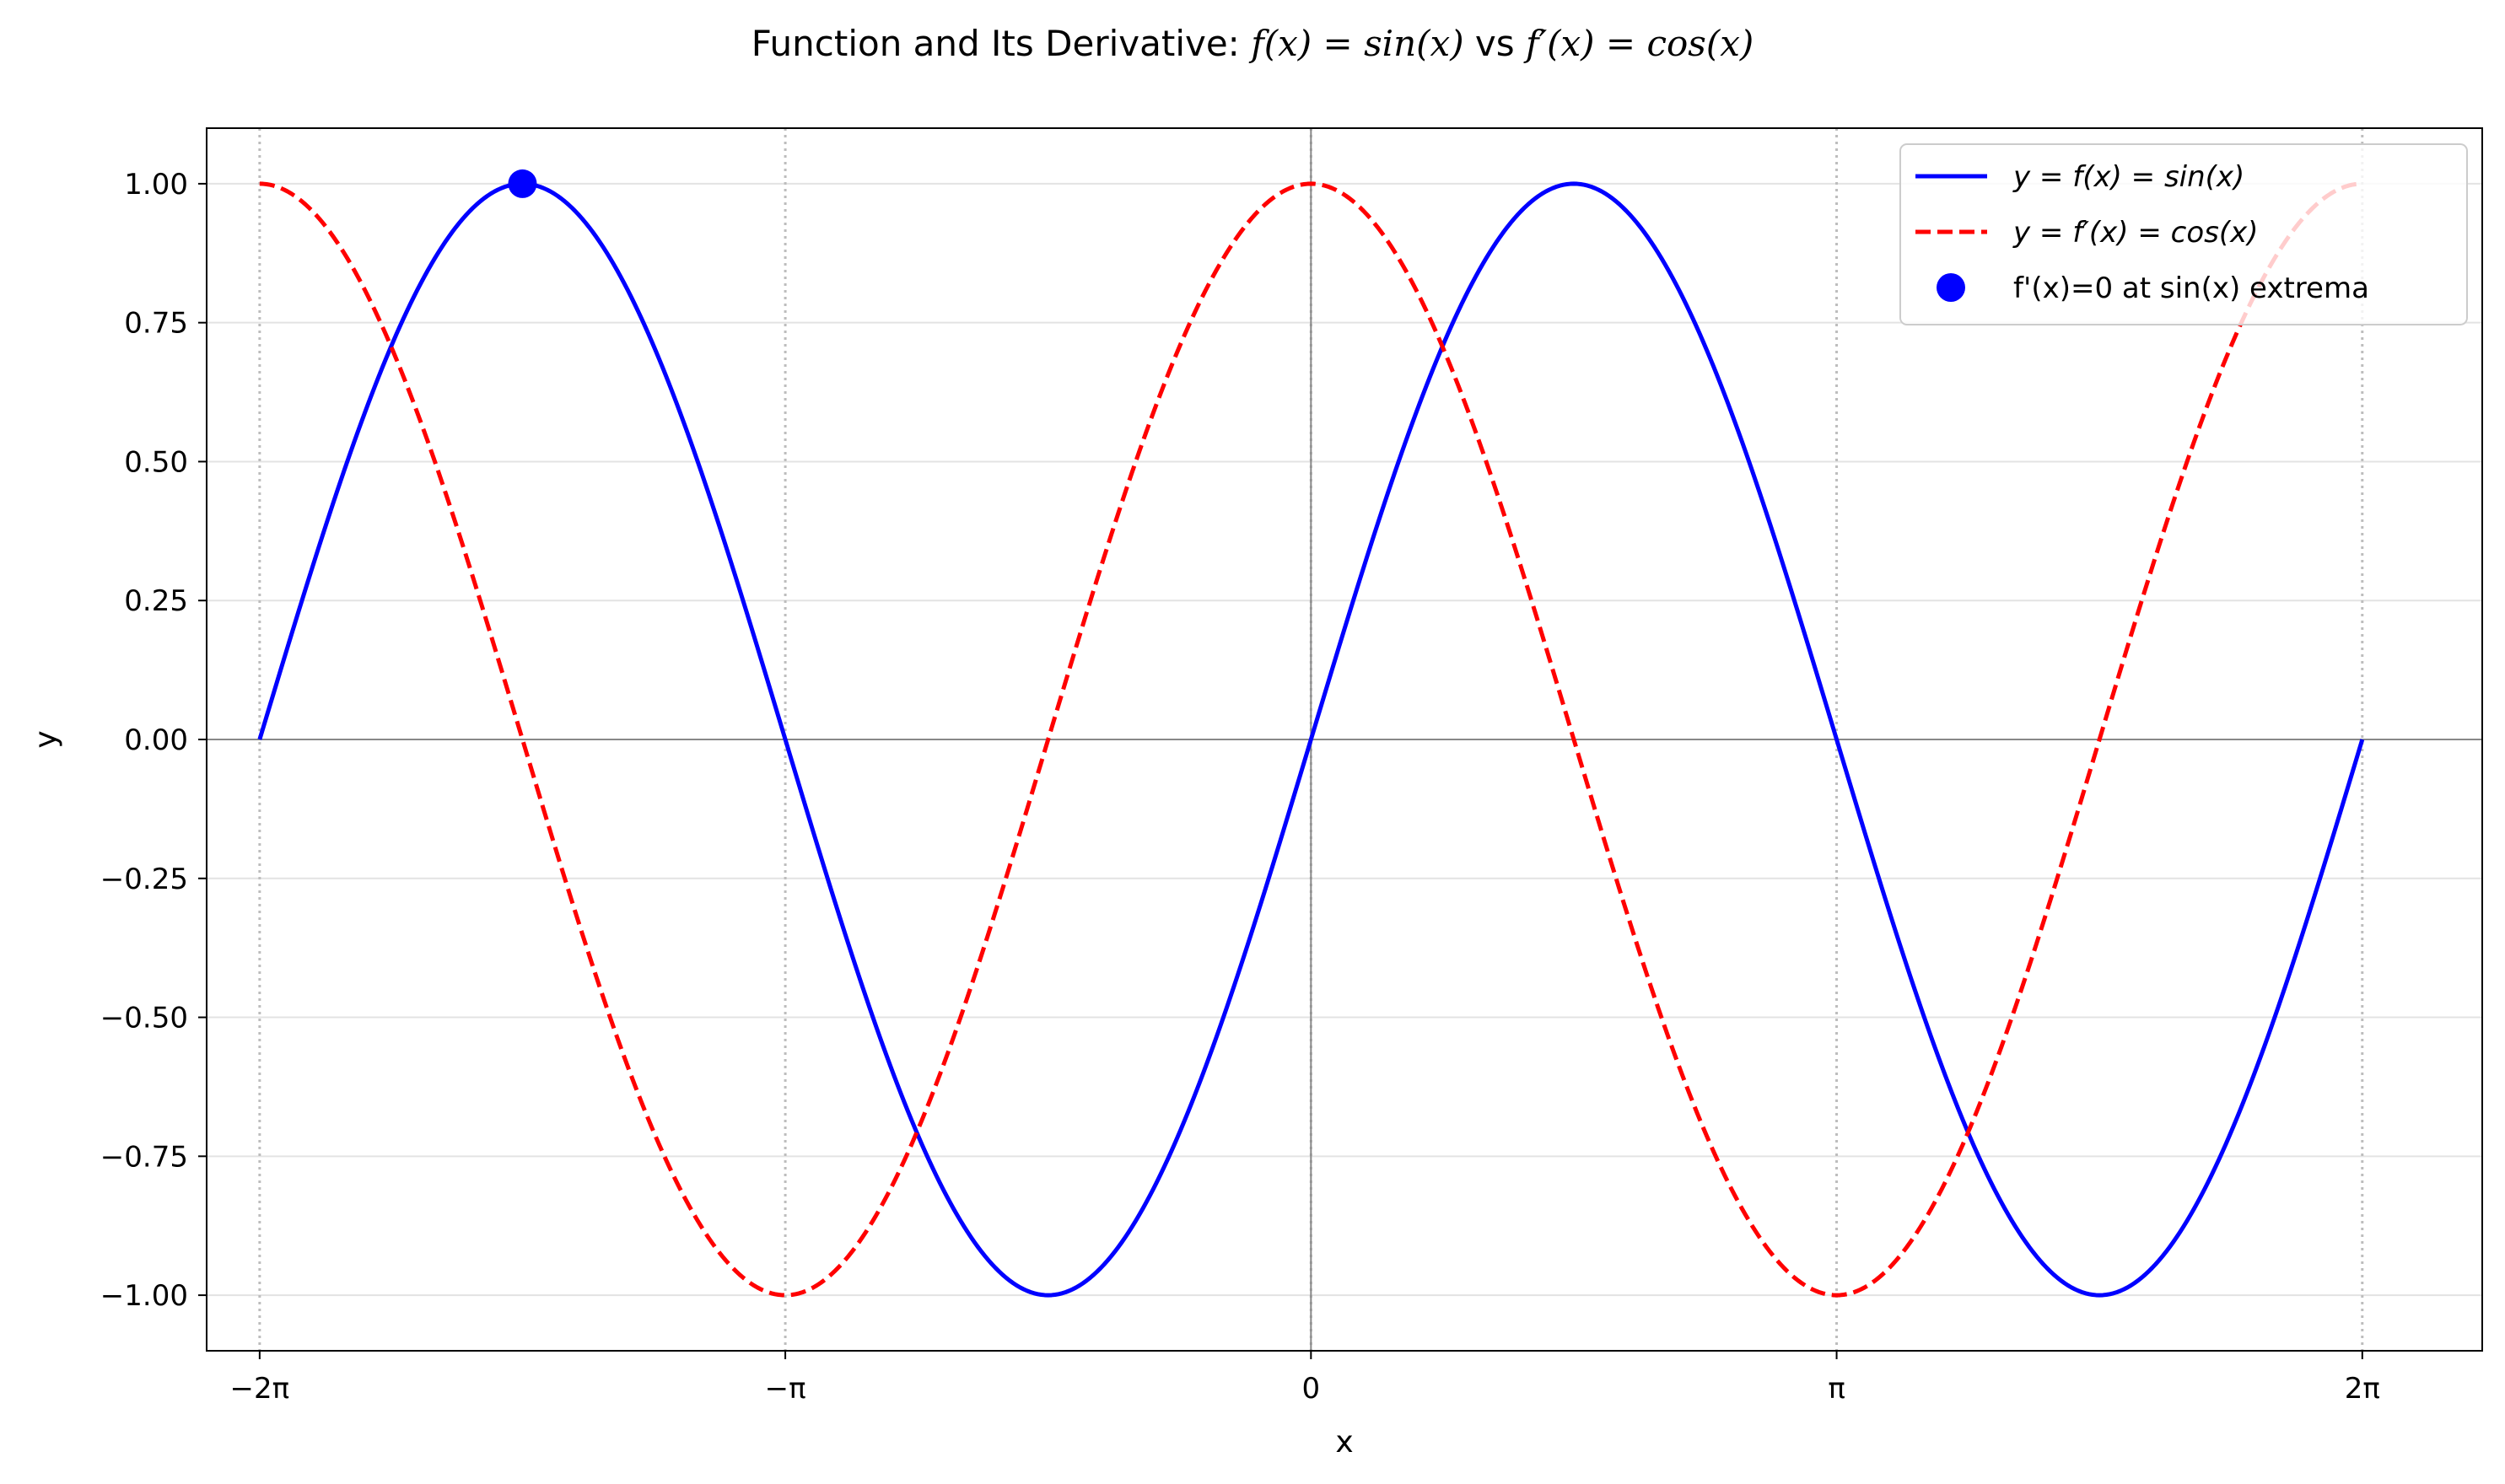  What do you see at coordinates (1951, 287) in the screenshot?
I see `legend-swatch-extrema` at bounding box center [1951, 287].